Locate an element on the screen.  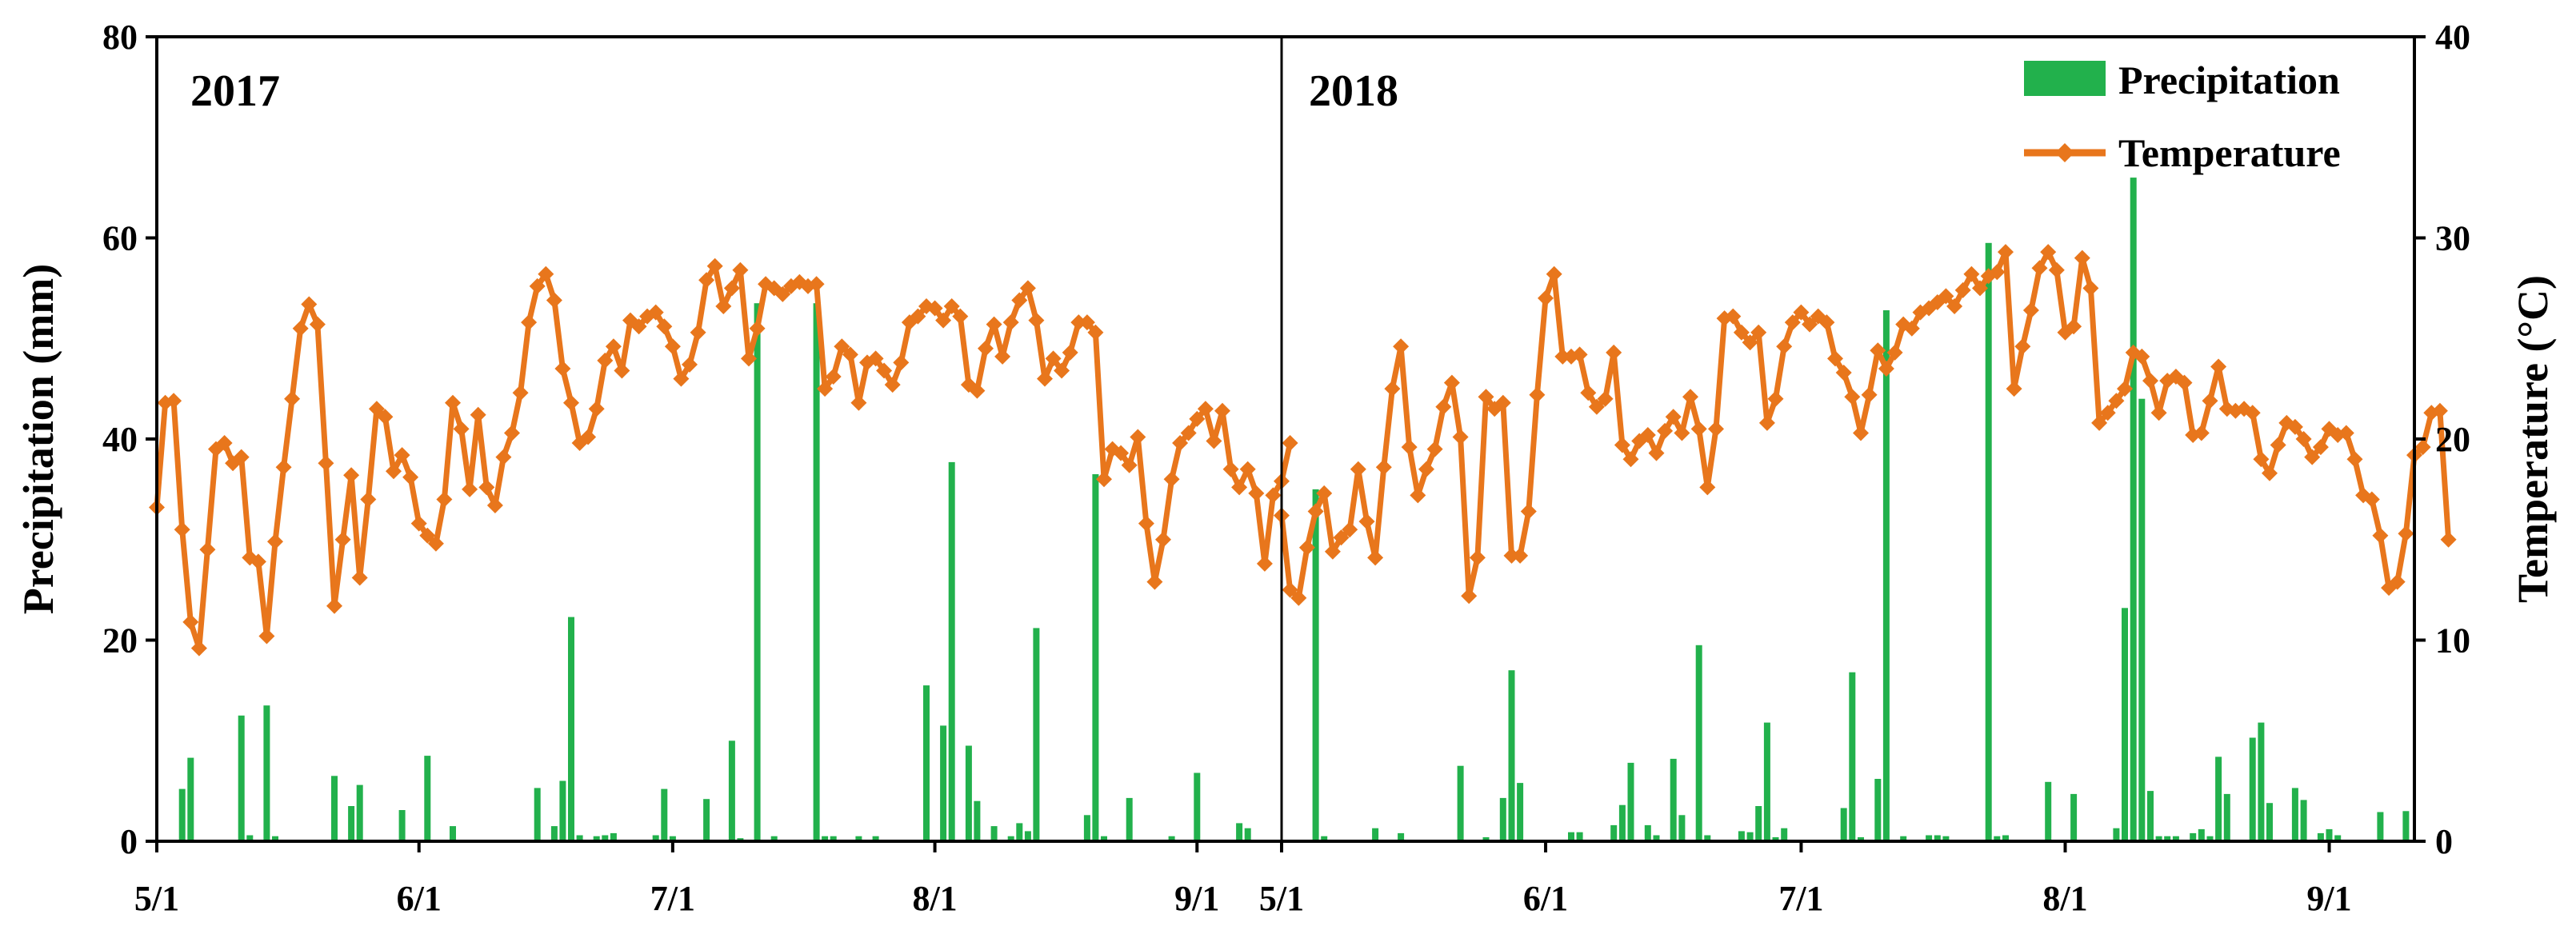
x-tick-label-2018-1: 6/1 is located at coordinates (1545, 899).